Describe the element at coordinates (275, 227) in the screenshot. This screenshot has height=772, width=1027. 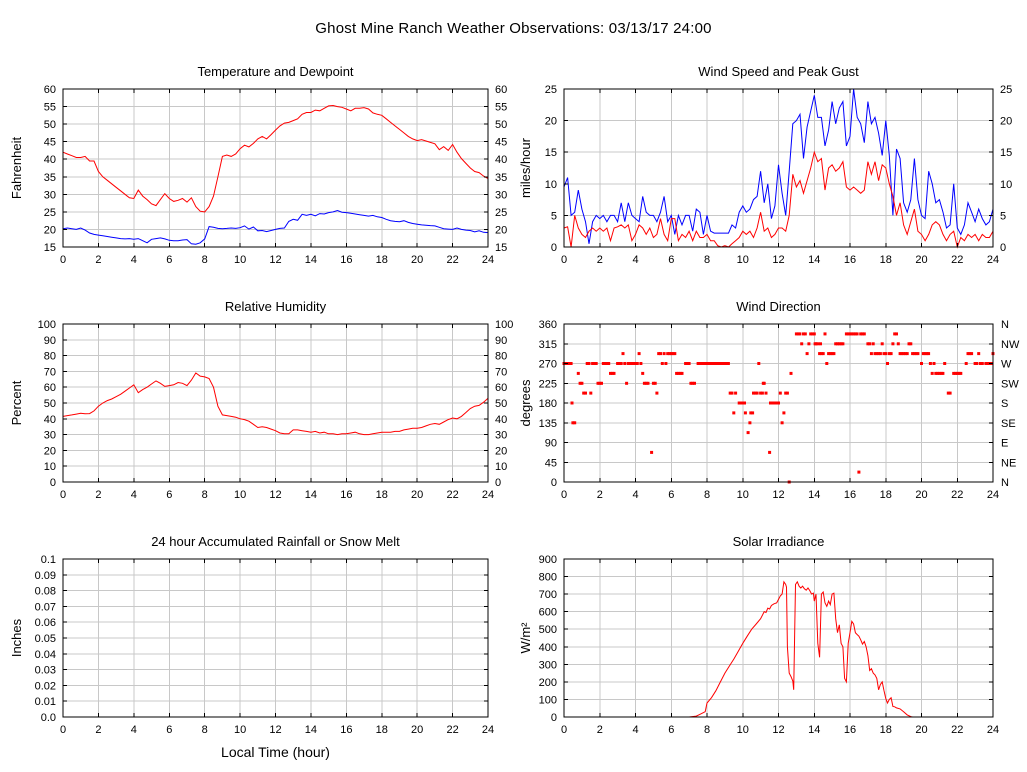
I see `series-dewpoint` at that location.